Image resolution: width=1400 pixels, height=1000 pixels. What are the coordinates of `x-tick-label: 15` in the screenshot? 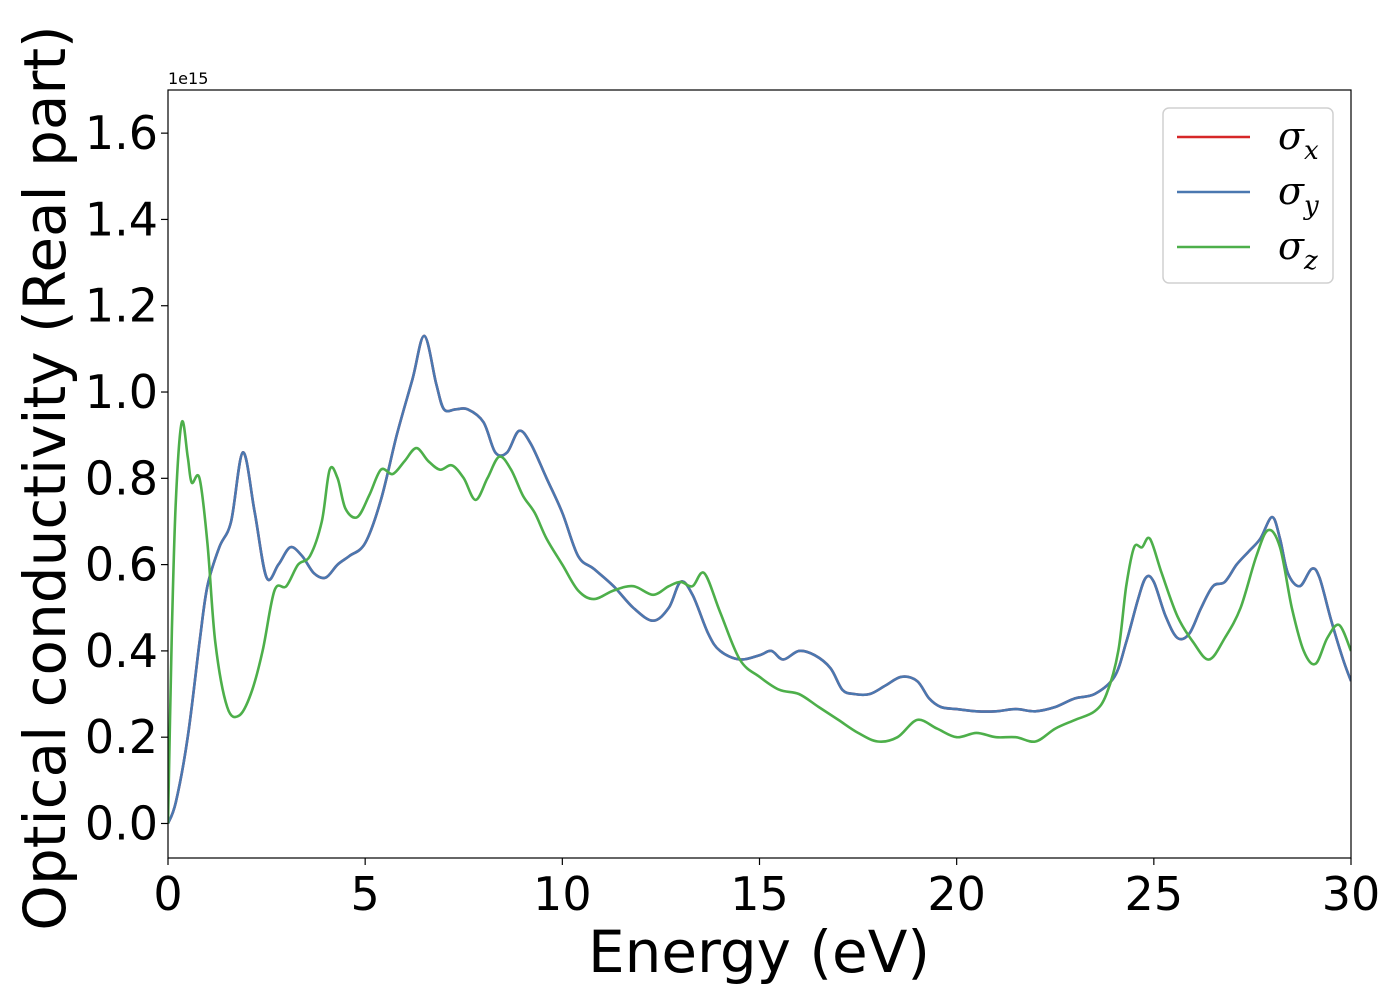 It's located at (759, 894).